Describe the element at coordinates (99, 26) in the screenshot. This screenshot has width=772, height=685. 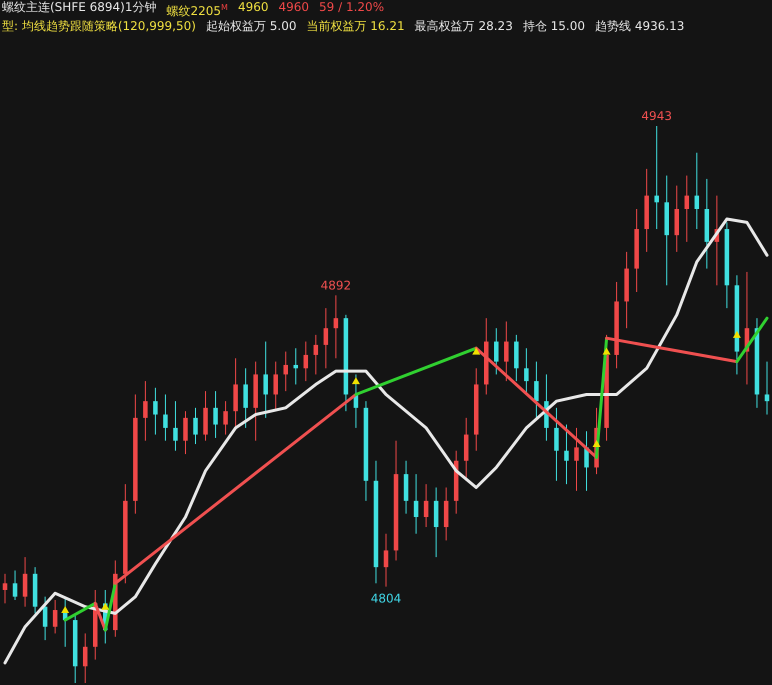
I see `text: 型: 均线趋势跟随策略(120,999,50)` at that location.